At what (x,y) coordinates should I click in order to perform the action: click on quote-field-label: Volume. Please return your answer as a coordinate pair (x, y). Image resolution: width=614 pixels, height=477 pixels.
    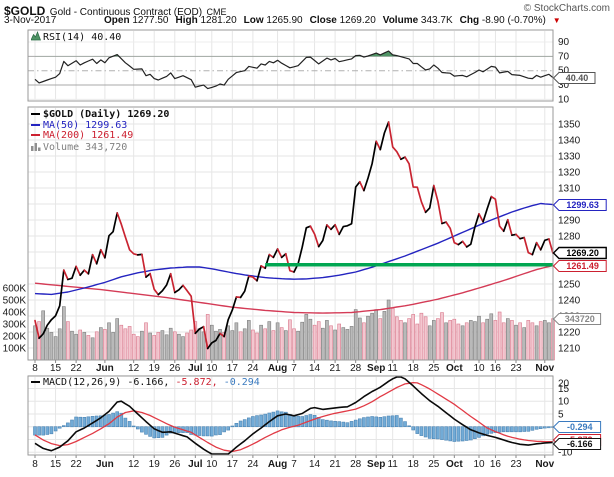
    Looking at the image, I should click on (400, 20).